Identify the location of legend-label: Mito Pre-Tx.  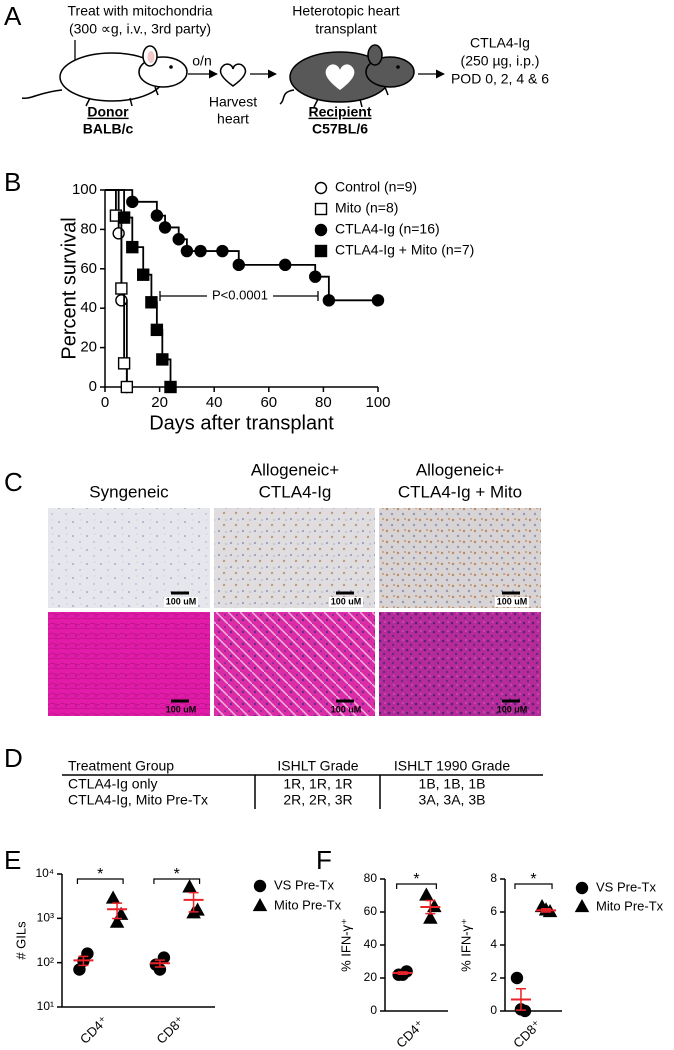
(630, 905).